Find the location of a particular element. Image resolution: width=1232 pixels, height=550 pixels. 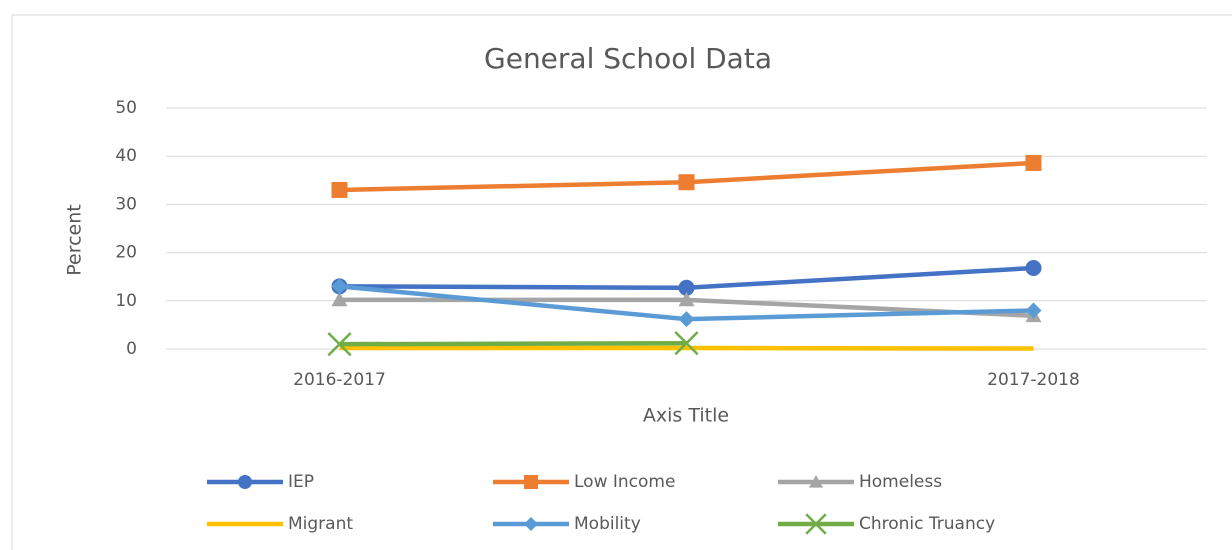

legend-label: IEP is located at coordinates (301, 482).